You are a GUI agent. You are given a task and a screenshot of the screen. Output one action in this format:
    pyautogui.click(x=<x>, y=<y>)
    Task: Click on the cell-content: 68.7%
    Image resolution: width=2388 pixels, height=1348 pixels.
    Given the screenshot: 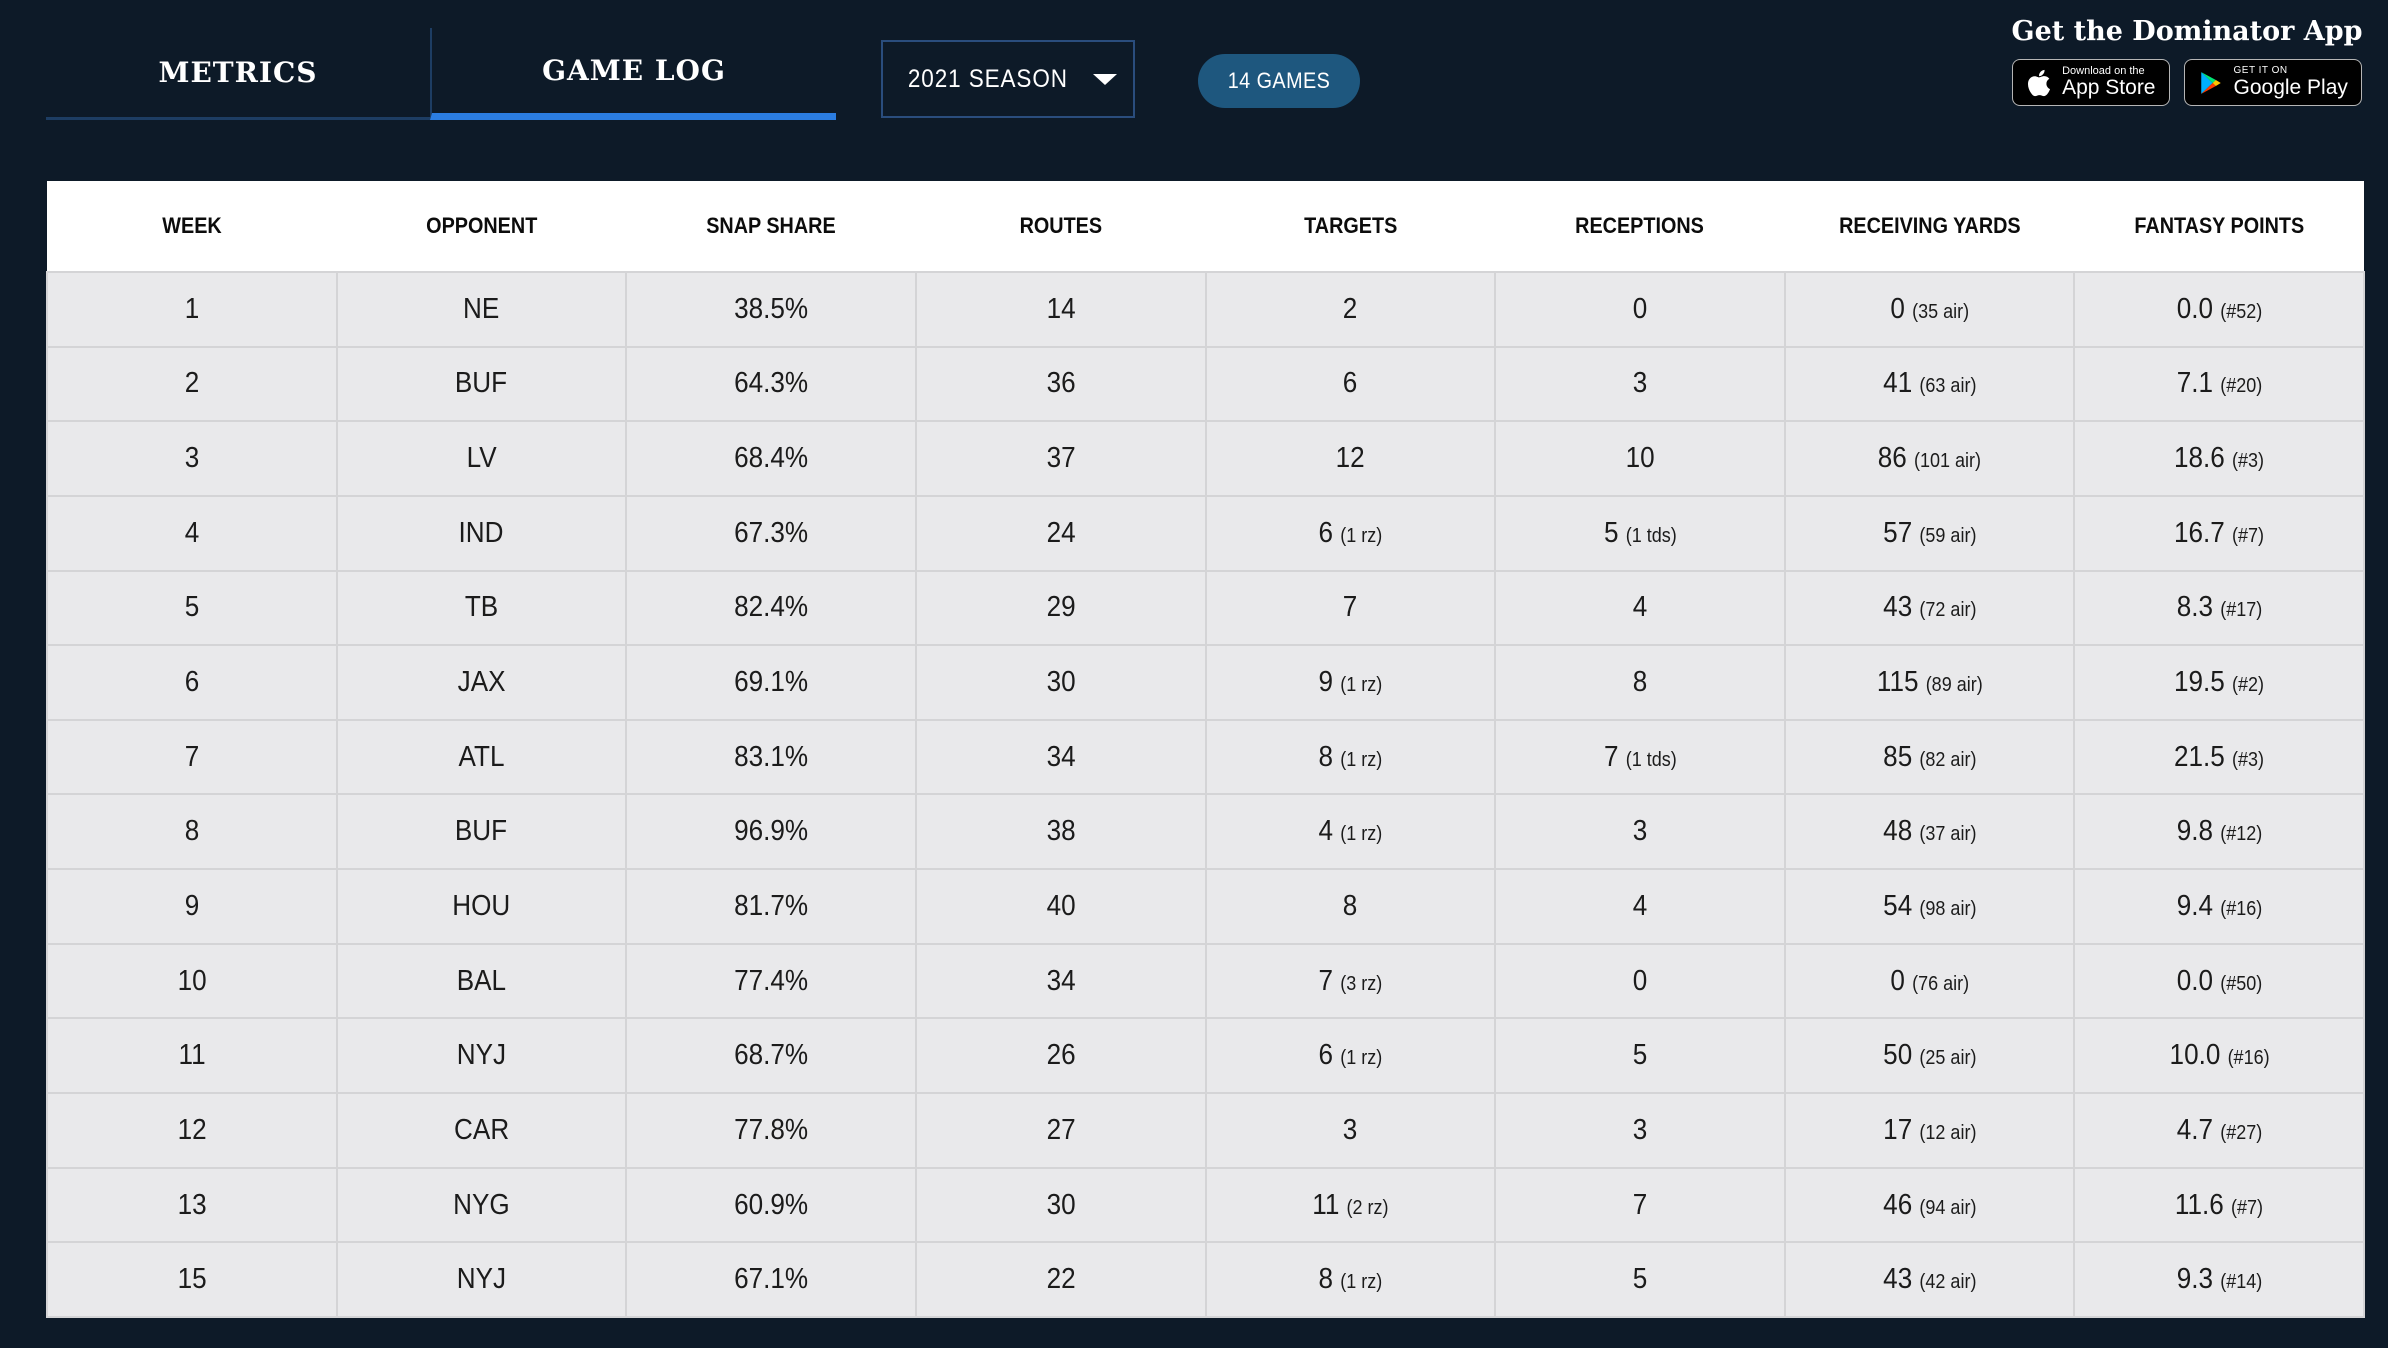 What is the action you would take?
    pyautogui.click(x=771, y=1055)
    